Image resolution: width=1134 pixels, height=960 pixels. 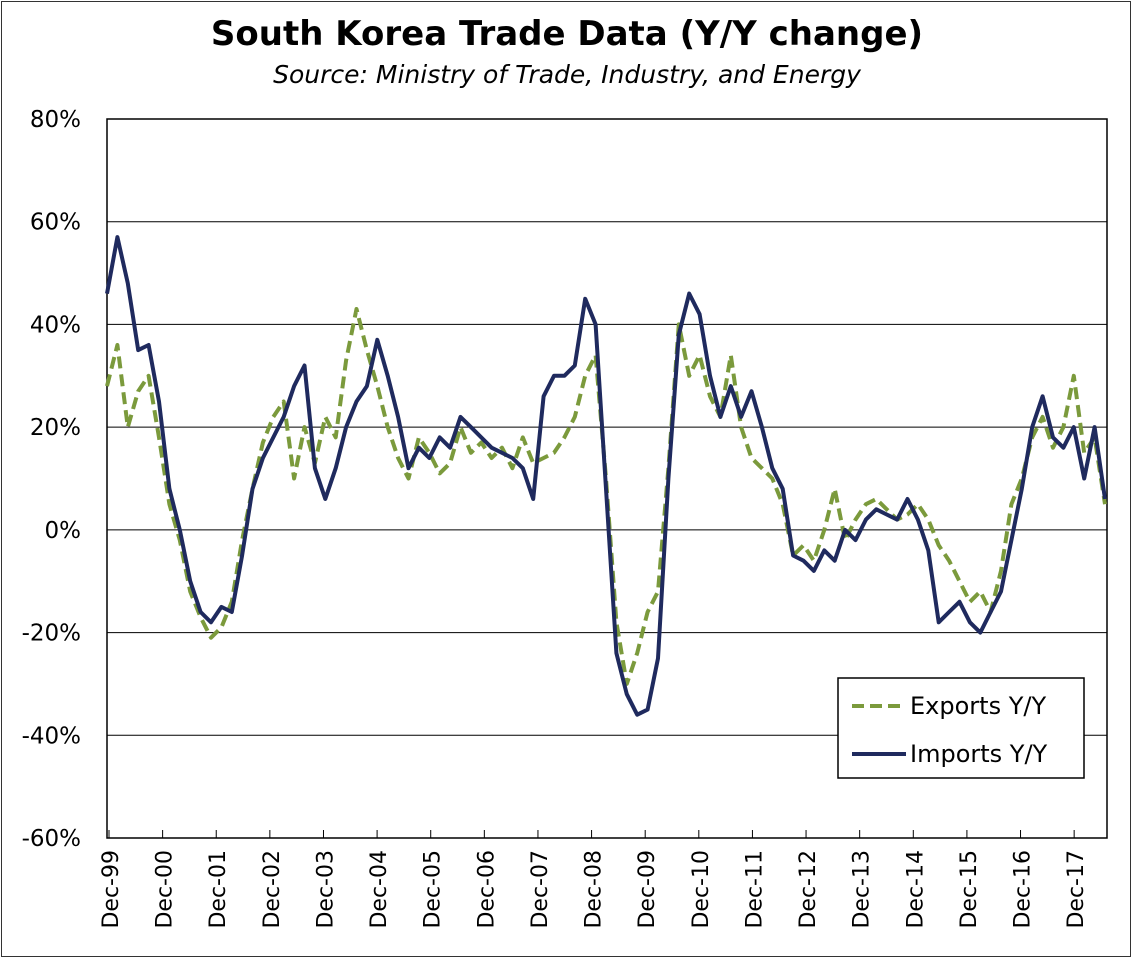 What do you see at coordinates (111, 889) in the screenshot?
I see `x-tick-label: Dec-99` at bounding box center [111, 889].